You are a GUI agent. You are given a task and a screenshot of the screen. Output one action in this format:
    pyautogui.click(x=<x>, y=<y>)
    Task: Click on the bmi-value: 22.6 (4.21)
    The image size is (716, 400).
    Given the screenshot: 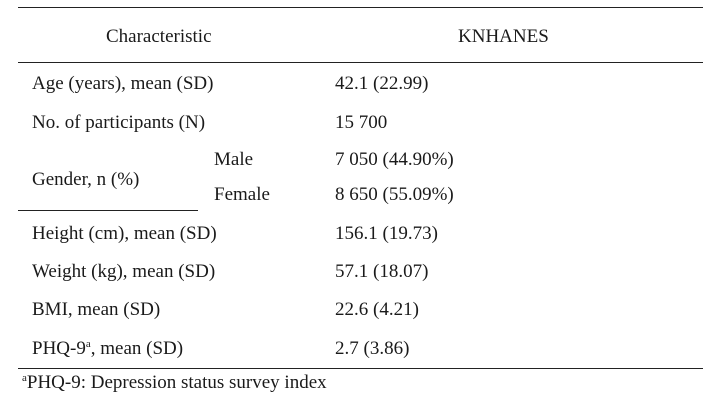 What is the action you would take?
    pyautogui.click(x=377, y=309)
    